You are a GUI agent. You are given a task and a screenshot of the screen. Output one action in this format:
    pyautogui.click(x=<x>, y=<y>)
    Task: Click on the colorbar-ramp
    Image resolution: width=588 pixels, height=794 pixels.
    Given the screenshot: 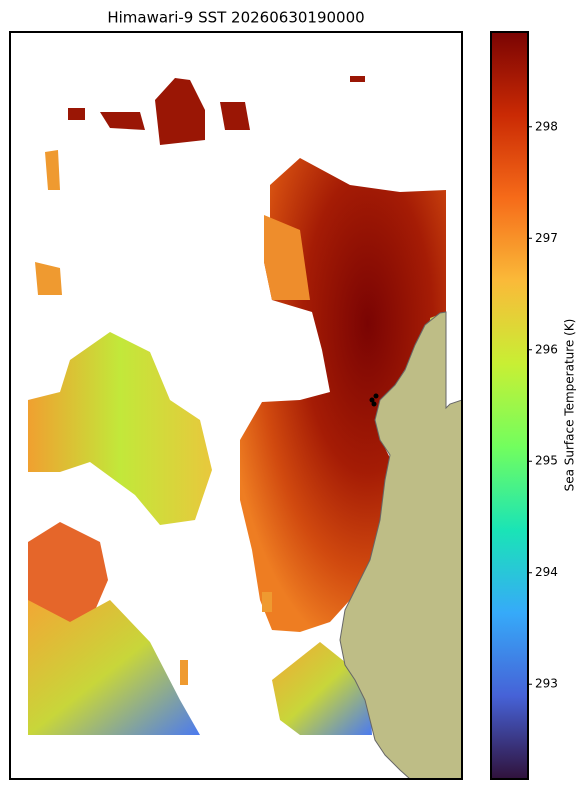 What is the action you would take?
    pyautogui.click(x=509, y=405)
    